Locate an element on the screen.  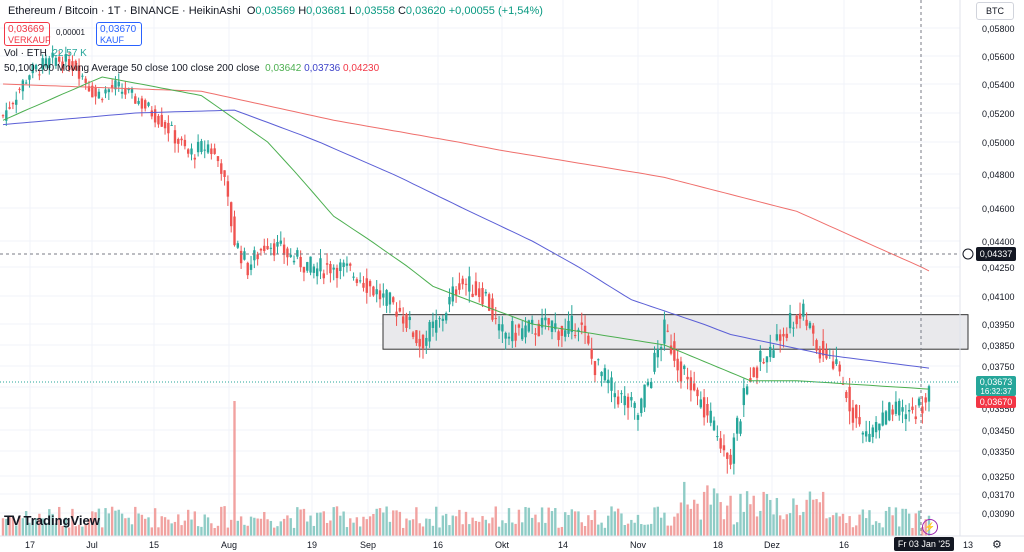
last-price-label: 0,03673 is located at coordinates (996, 382).